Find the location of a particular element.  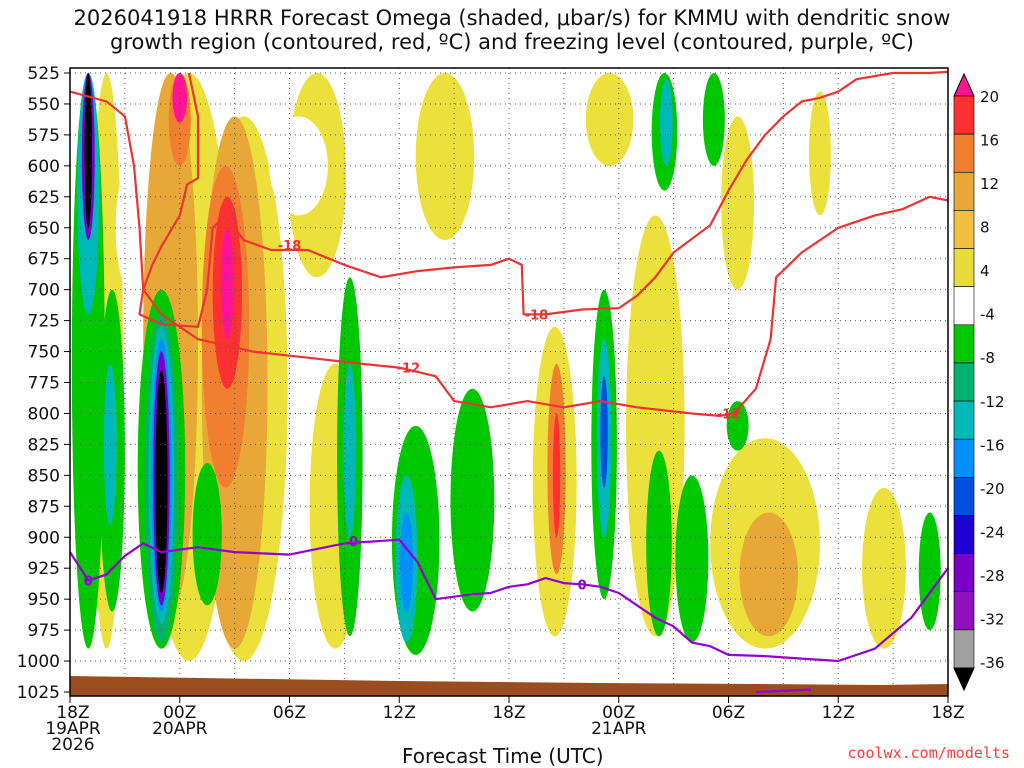

colorbar-label: -16 is located at coordinates (992, 445).